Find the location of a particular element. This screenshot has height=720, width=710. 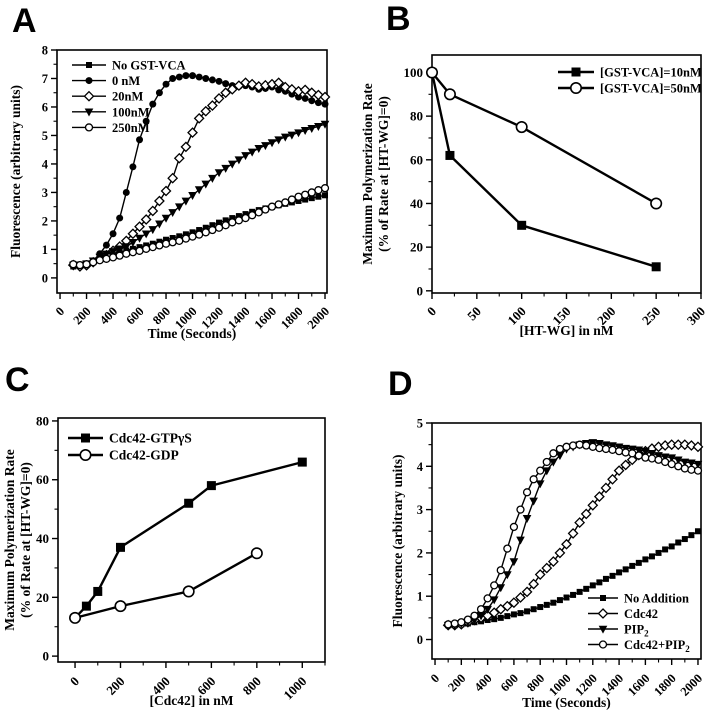

svg-text: [GST-VCA]=50nM is located at coordinates (651, 89).